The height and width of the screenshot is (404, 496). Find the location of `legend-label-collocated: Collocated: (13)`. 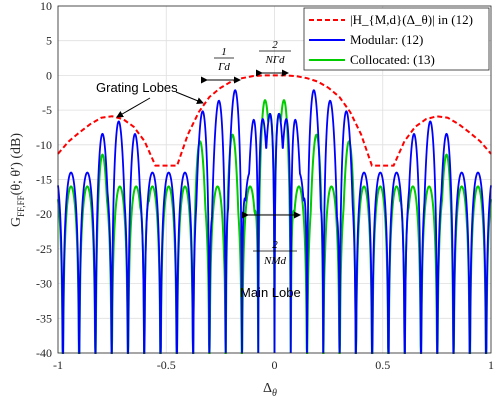

legend-label-collocated: Collocated: (13) is located at coordinates (392, 59).